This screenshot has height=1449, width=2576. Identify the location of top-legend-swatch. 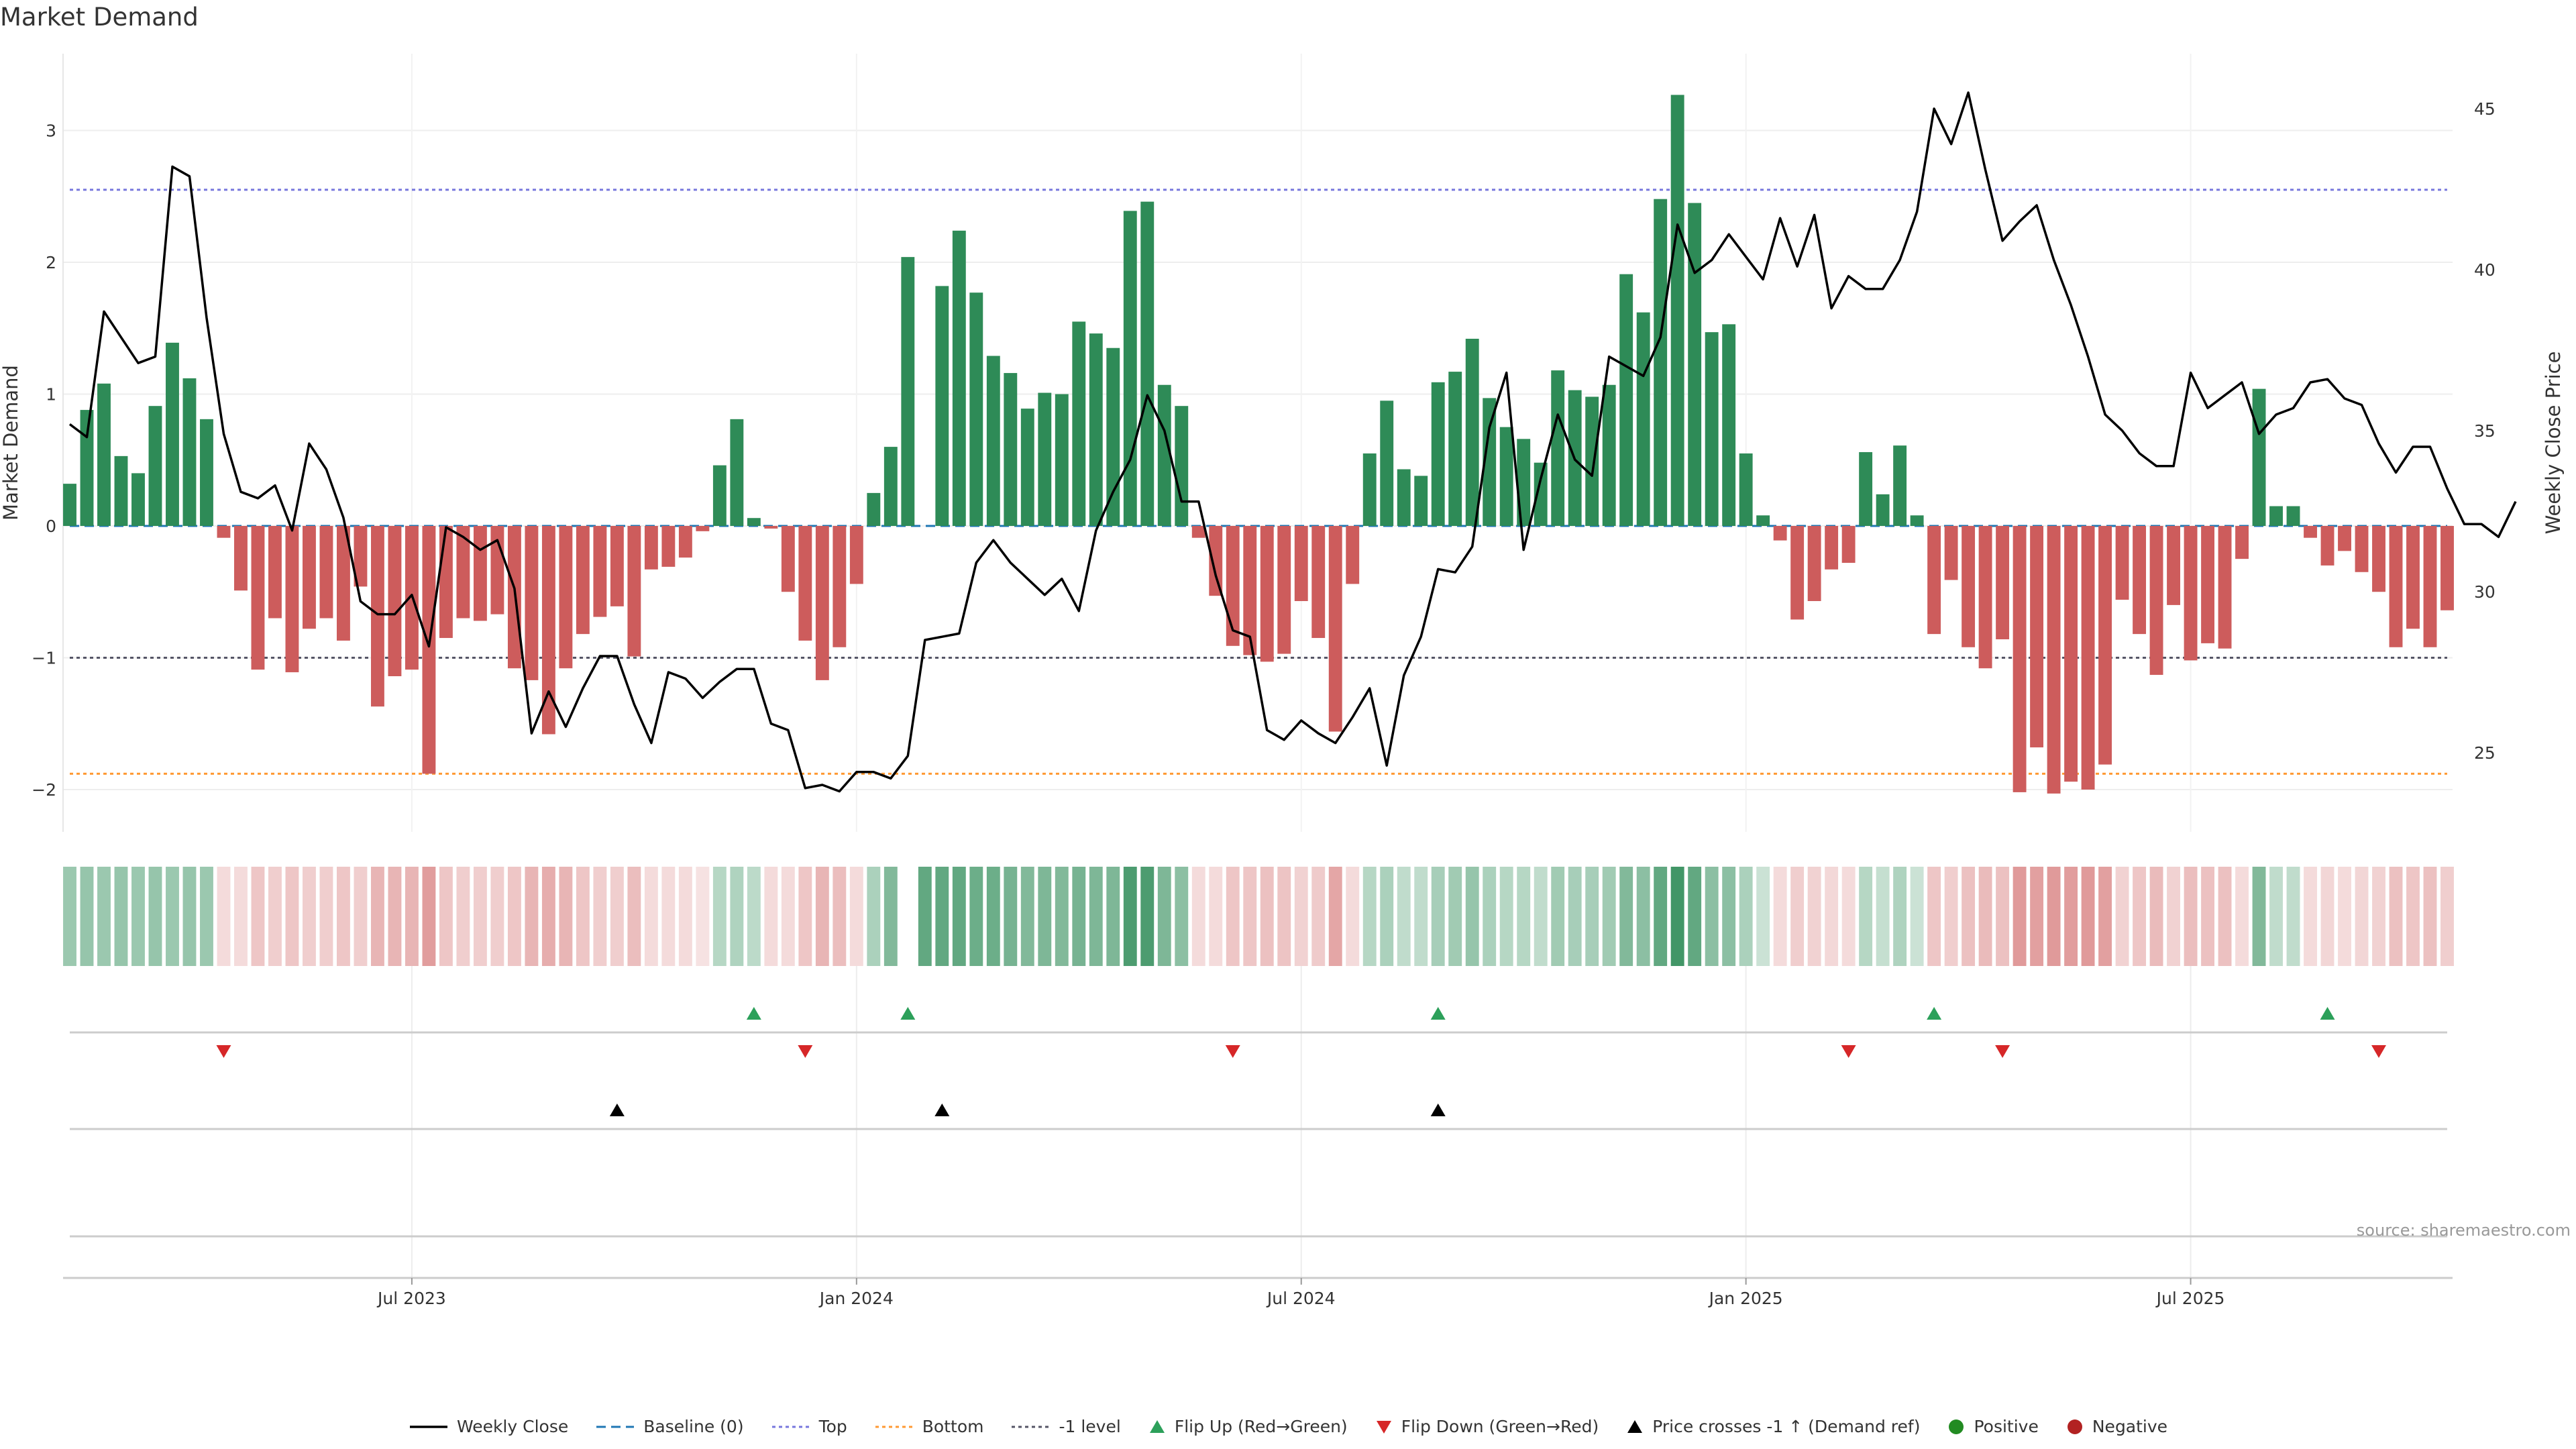
(790, 1427).